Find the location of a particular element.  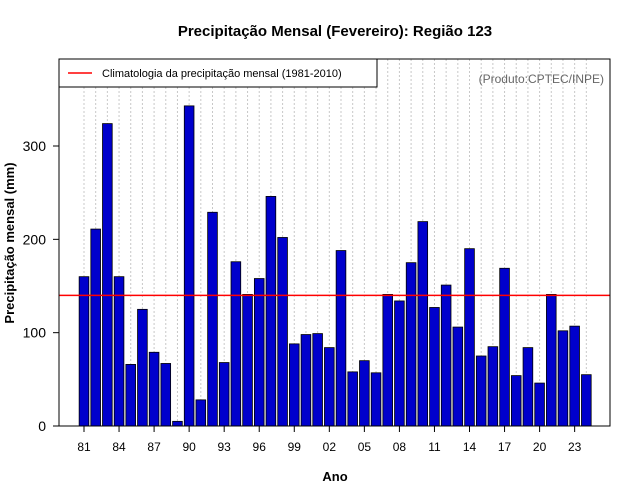

x-tick-label: 23 is located at coordinates (575, 447).